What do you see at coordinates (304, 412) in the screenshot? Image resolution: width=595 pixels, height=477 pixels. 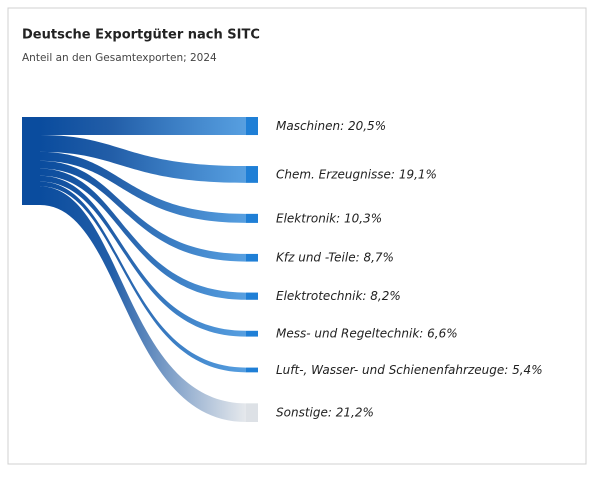 I see `category-name: Sonstige:` at bounding box center [304, 412].